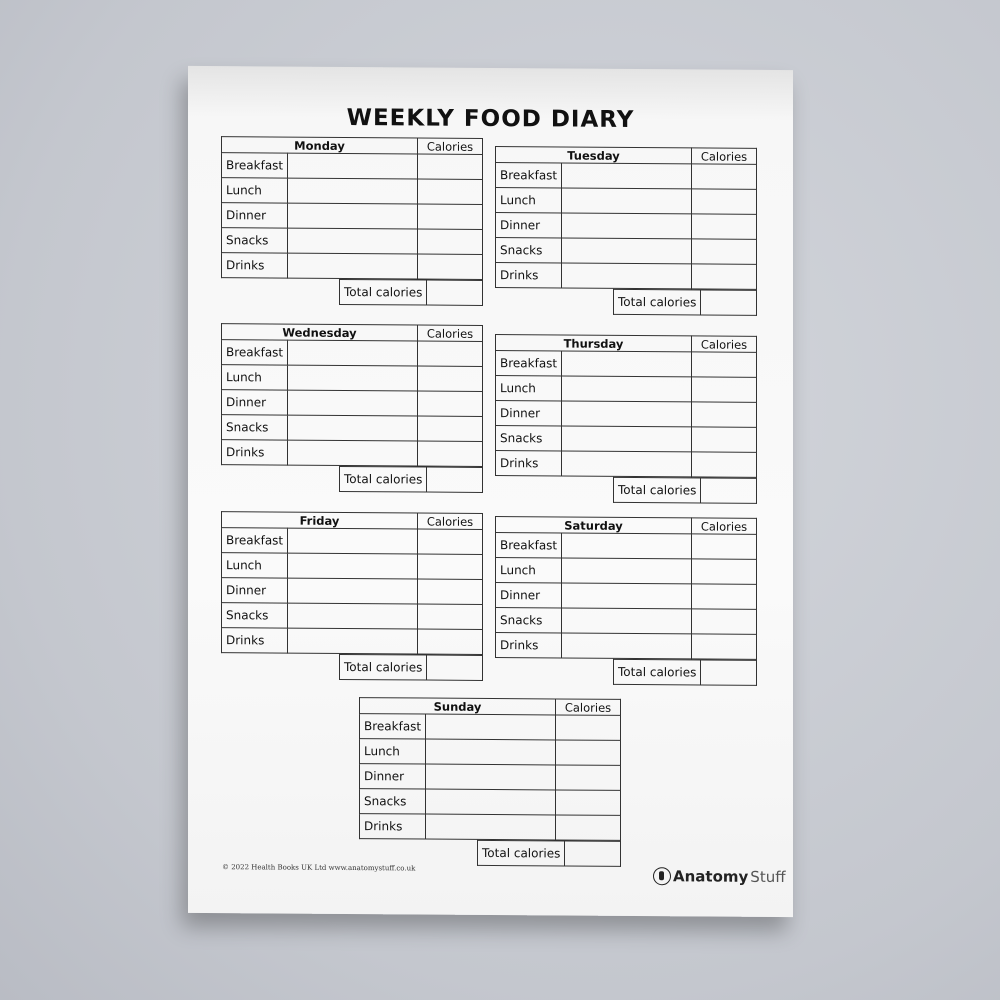 The image size is (1000, 1000). Describe the element at coordinates (528, 250) in the screenshot. I see `meal-label: Snacks` at that location.